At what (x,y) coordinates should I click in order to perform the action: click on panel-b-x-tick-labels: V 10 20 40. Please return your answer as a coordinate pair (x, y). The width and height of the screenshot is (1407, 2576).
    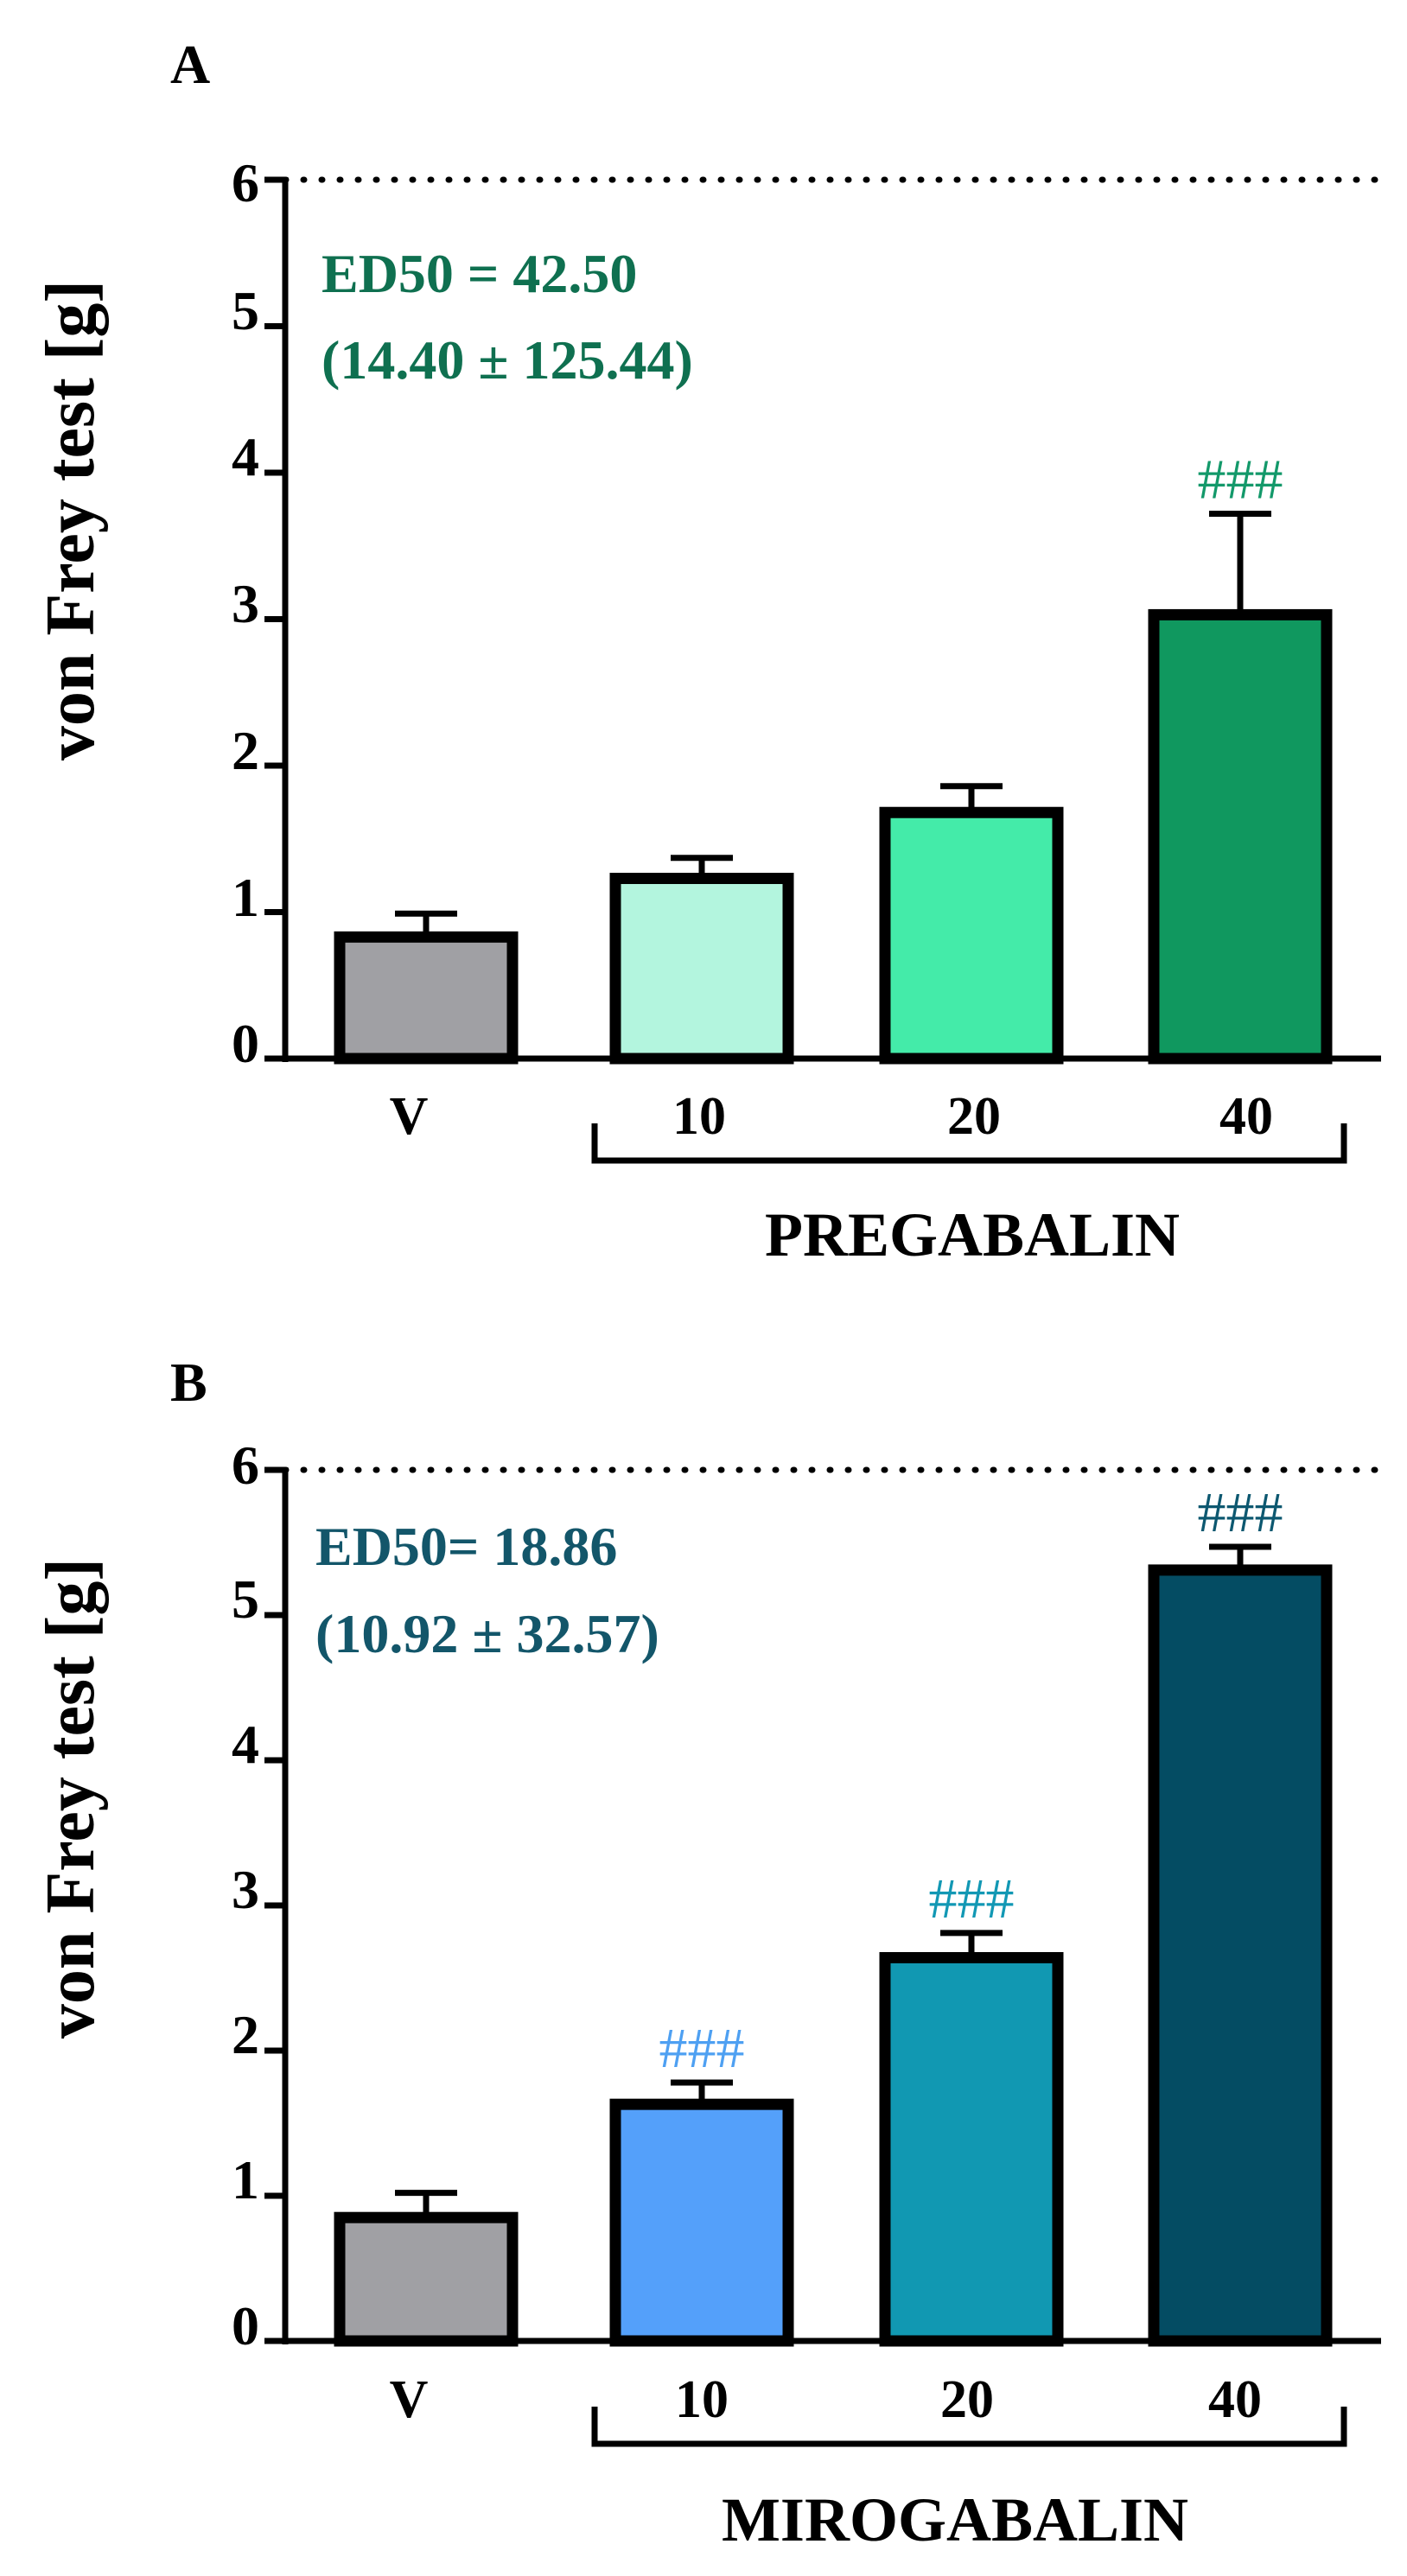
    Looking at the image, I should click on (826, 2399).